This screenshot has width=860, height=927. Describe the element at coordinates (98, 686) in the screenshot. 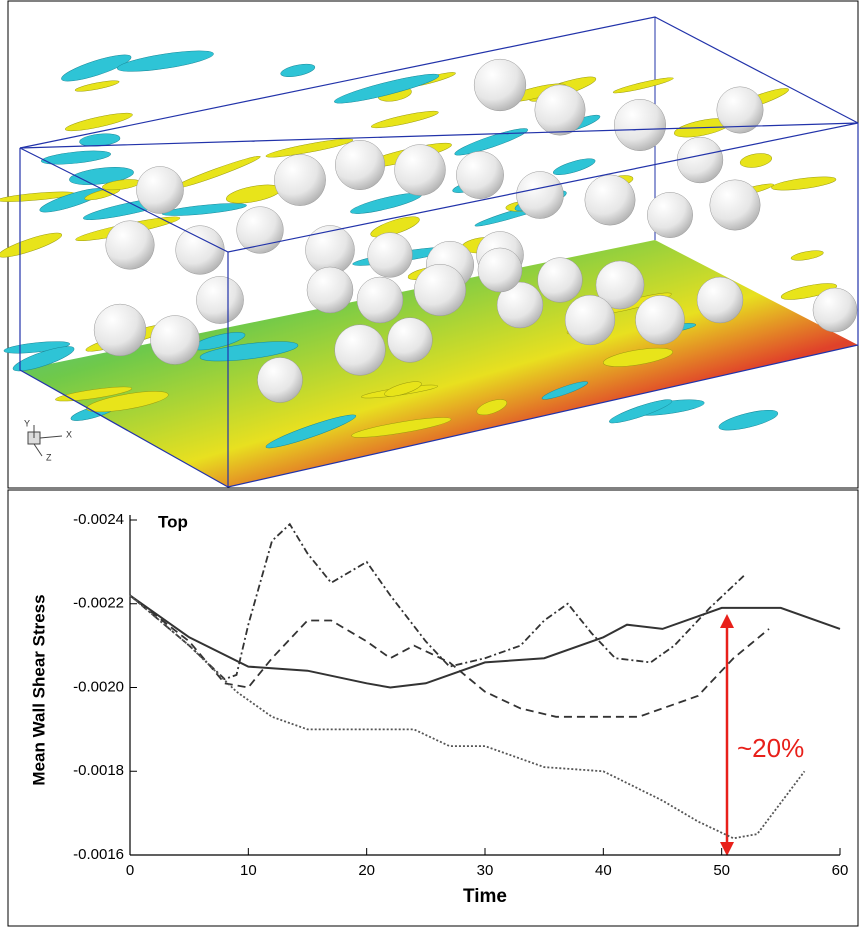

I see `y-tick-label: -0.0020` at that location.